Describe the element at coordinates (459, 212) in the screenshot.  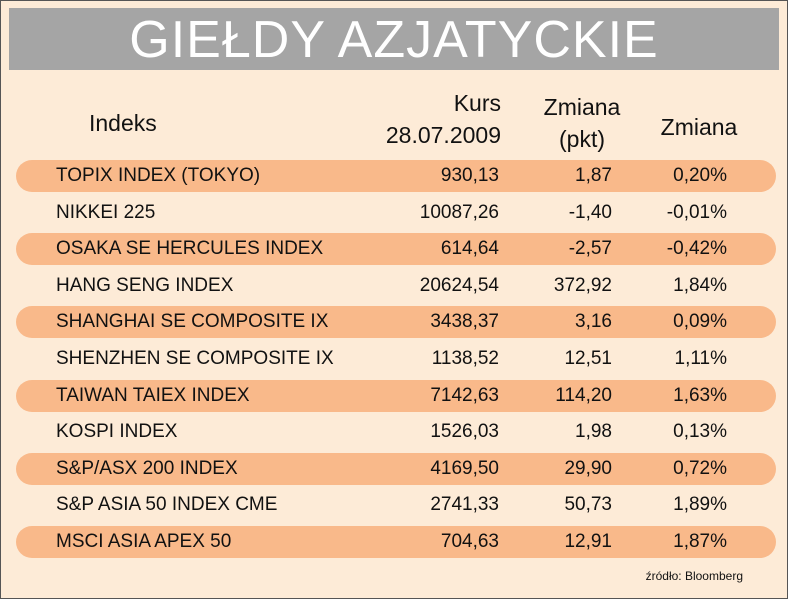
I see `table-cell: 10087,26` at that location.